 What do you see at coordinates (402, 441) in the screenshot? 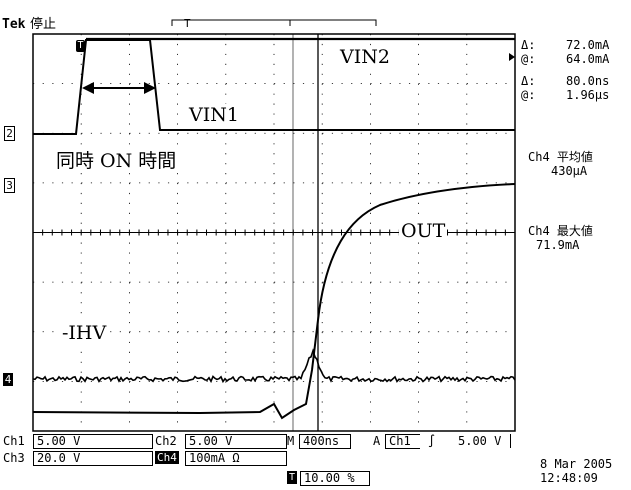
I see `trigger-source: Ch1` at bounding box center [402, 441].